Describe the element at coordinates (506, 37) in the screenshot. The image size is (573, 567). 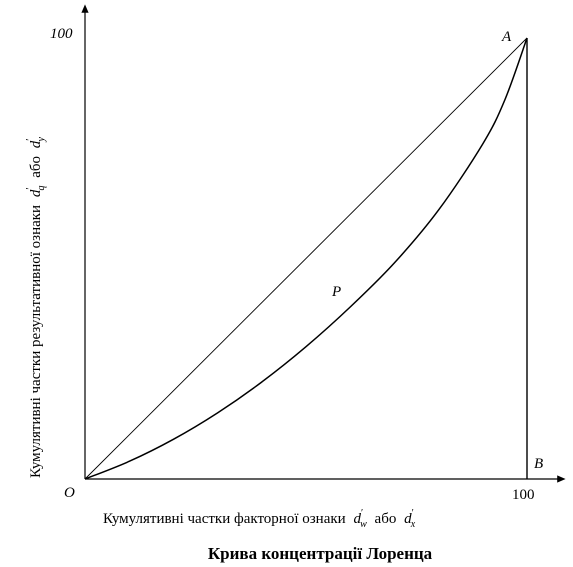
I see `point-a-label: A` at that location.